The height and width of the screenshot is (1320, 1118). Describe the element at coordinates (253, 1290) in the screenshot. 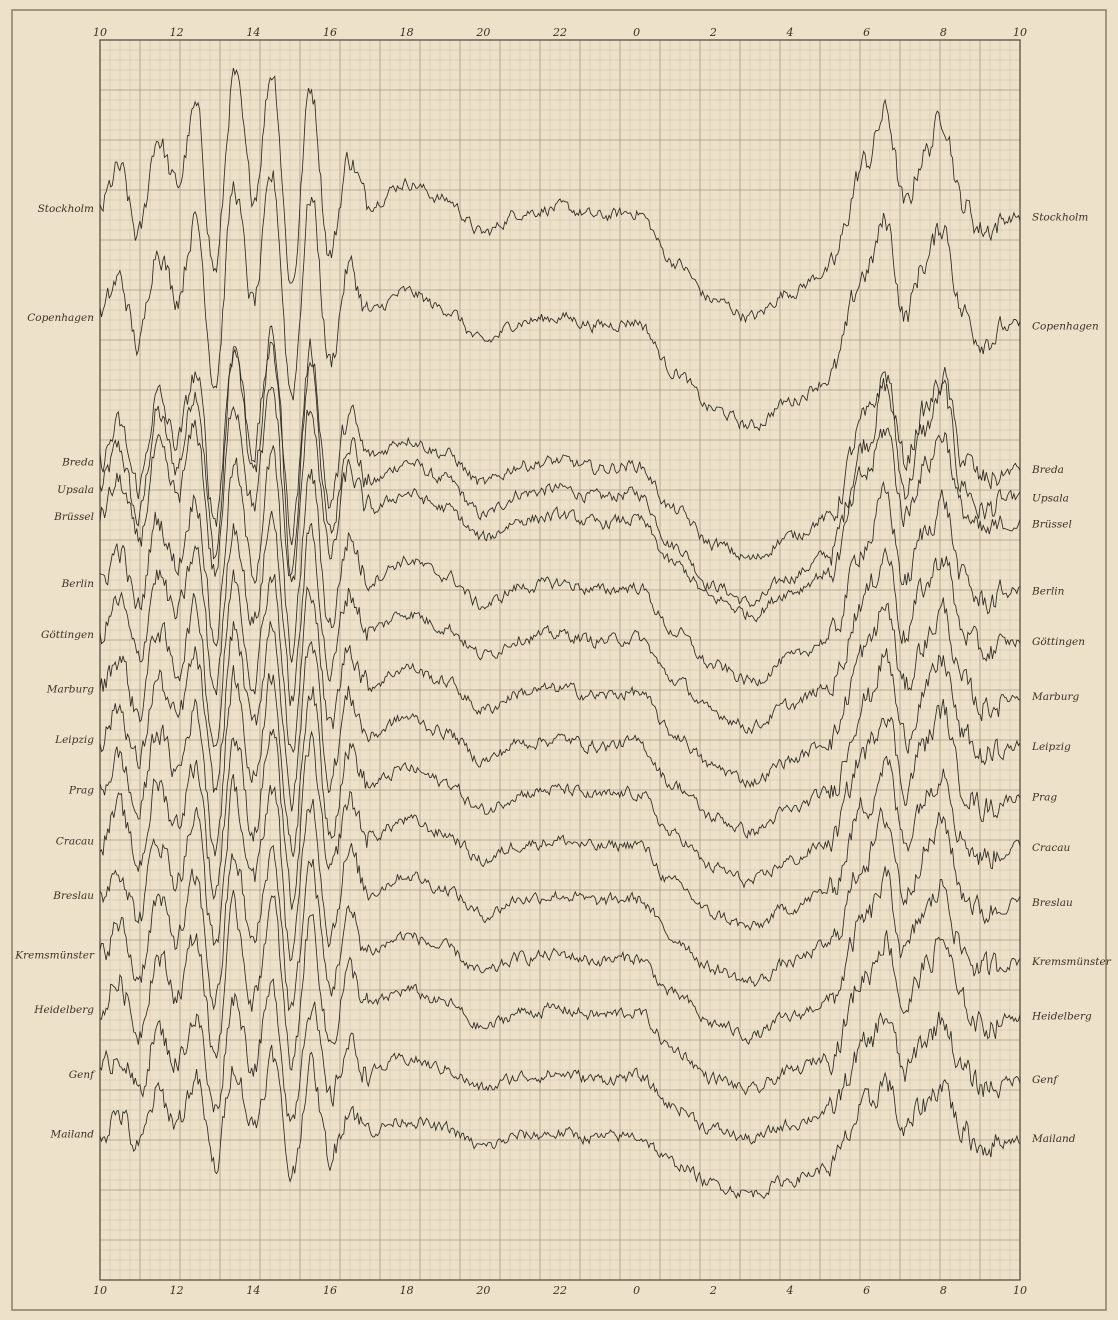

I see `x-tick-label-bottom: 14` at that location.